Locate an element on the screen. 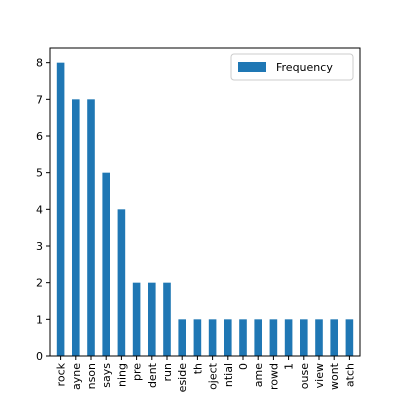  bar-eside is located at coordinates (182, 337).